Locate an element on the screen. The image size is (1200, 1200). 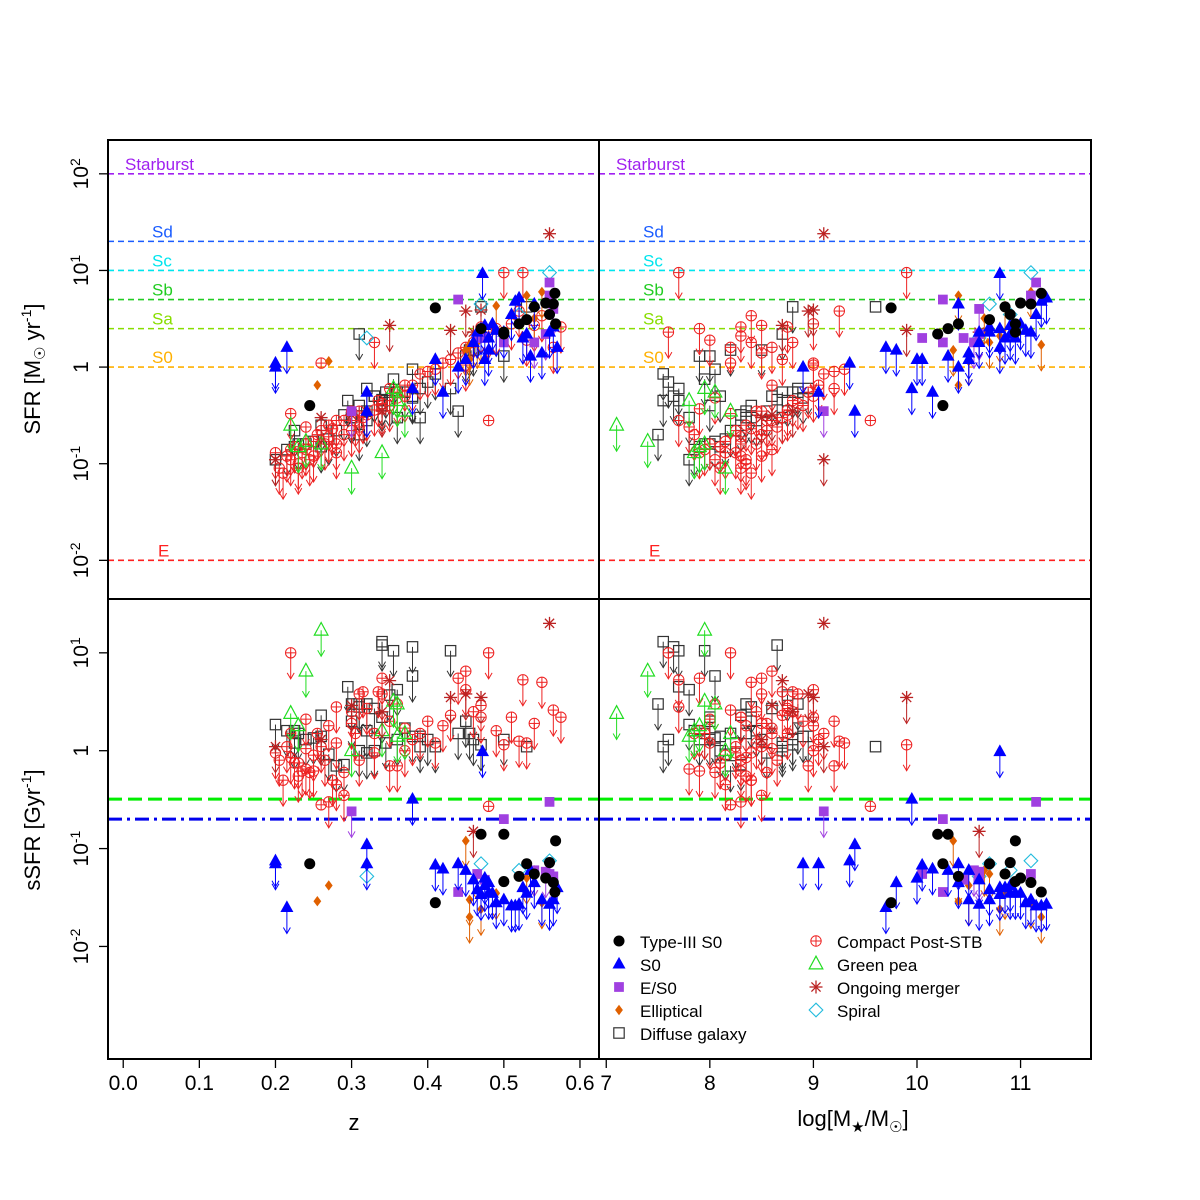
ref-label-starburst-right: Starburst is located at coordinates (650, 164).